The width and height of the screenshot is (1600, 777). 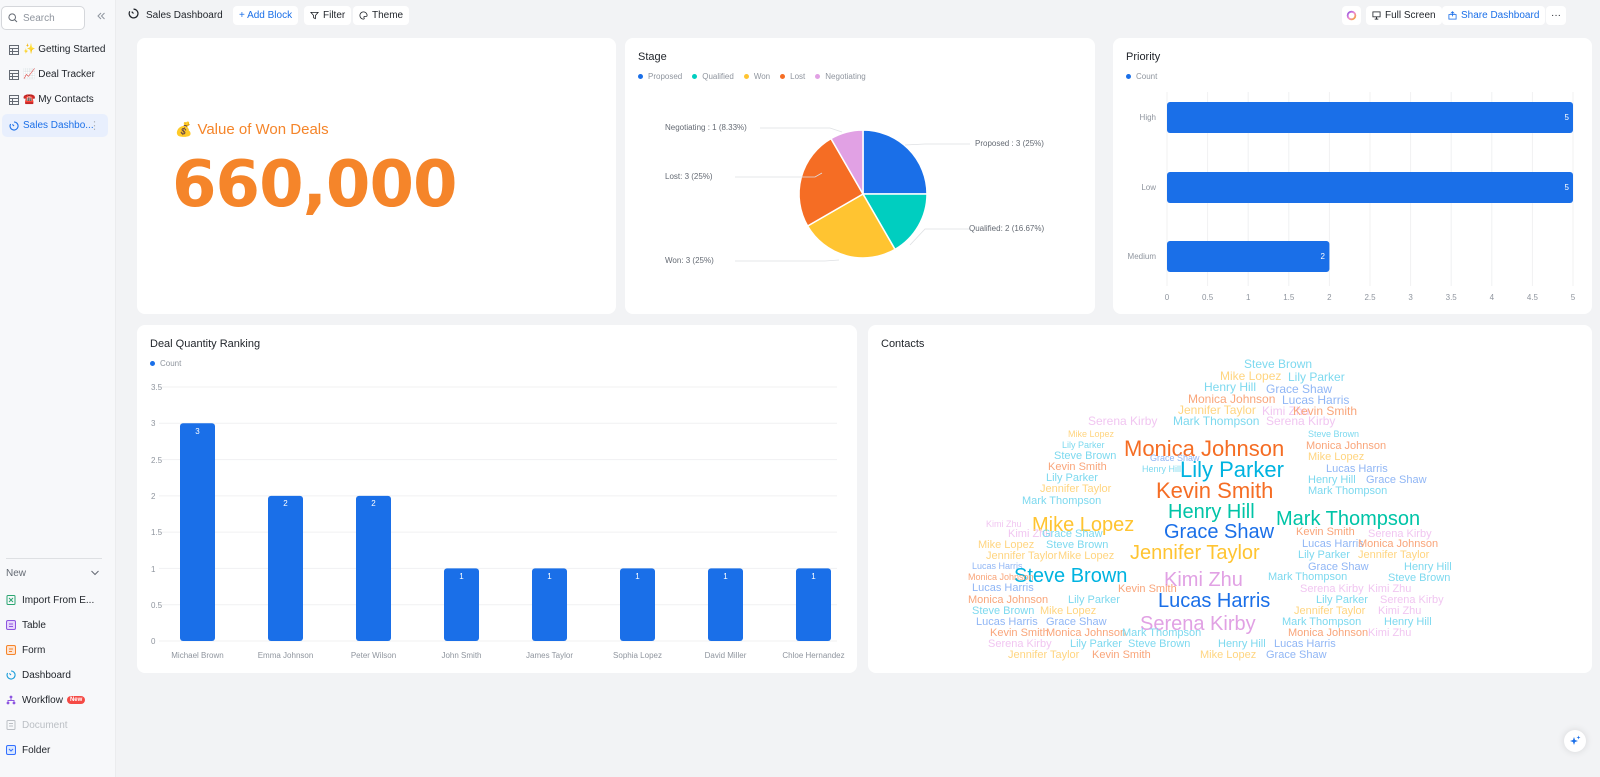 What do you see at coordinates (95, 573) in the screenshot?
I see `chevron-down-icon` at bounding box center [95, 573].